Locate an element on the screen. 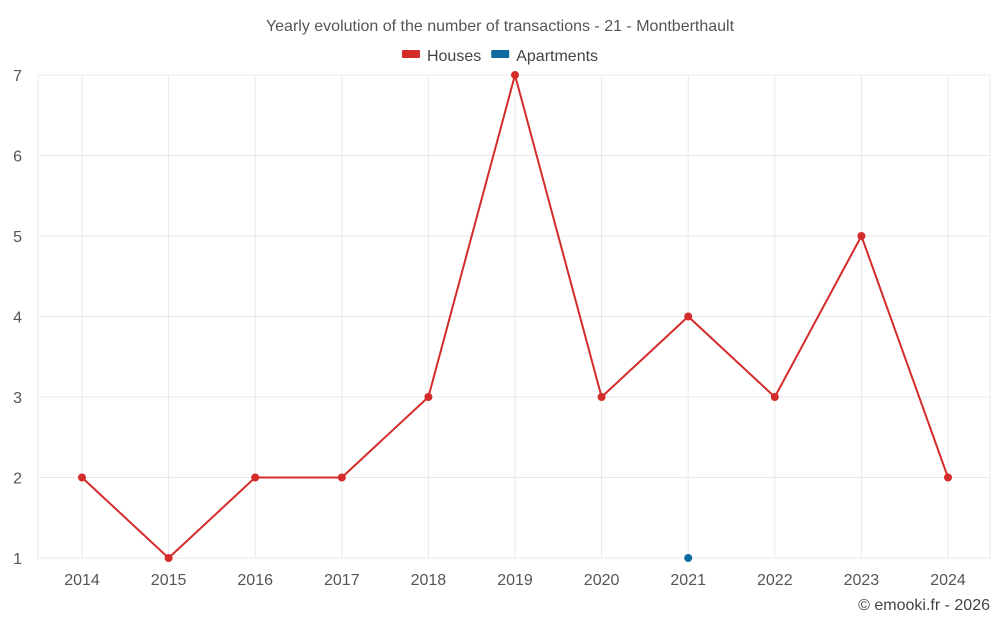 The height and width of the screenshot is (625, 1000). y-tick-label: 4 is located at coordinates (17, 318).